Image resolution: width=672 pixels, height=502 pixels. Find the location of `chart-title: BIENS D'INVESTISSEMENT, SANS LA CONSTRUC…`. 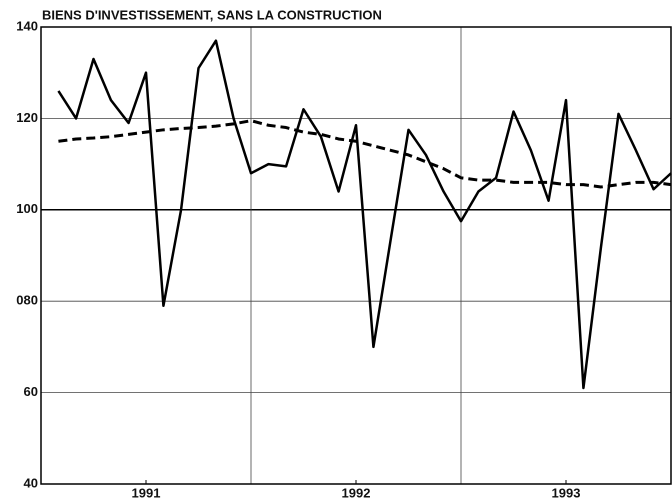

chart-title: BIENS D'INVESTISSEMENT, SANS LA CONSTRUC… is located at coordinates (212, 14).